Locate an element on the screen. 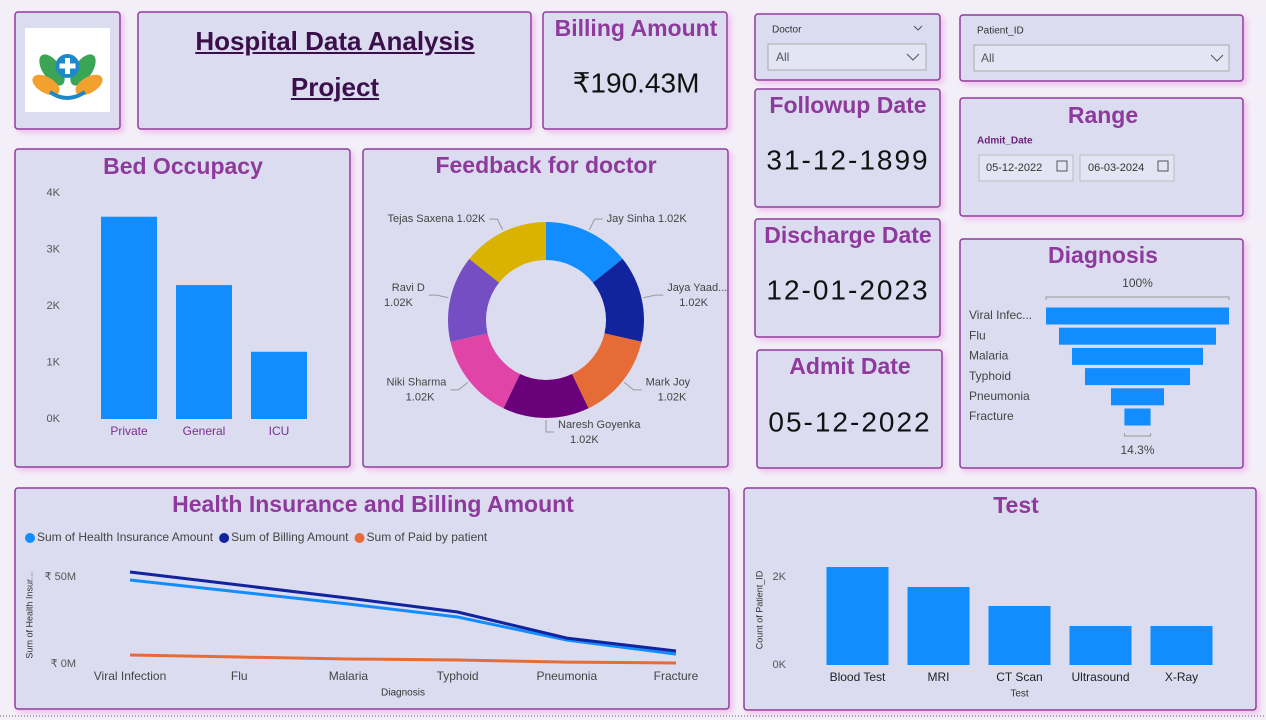  category-label: Jay Sinha is located at coordinates (631, 219).